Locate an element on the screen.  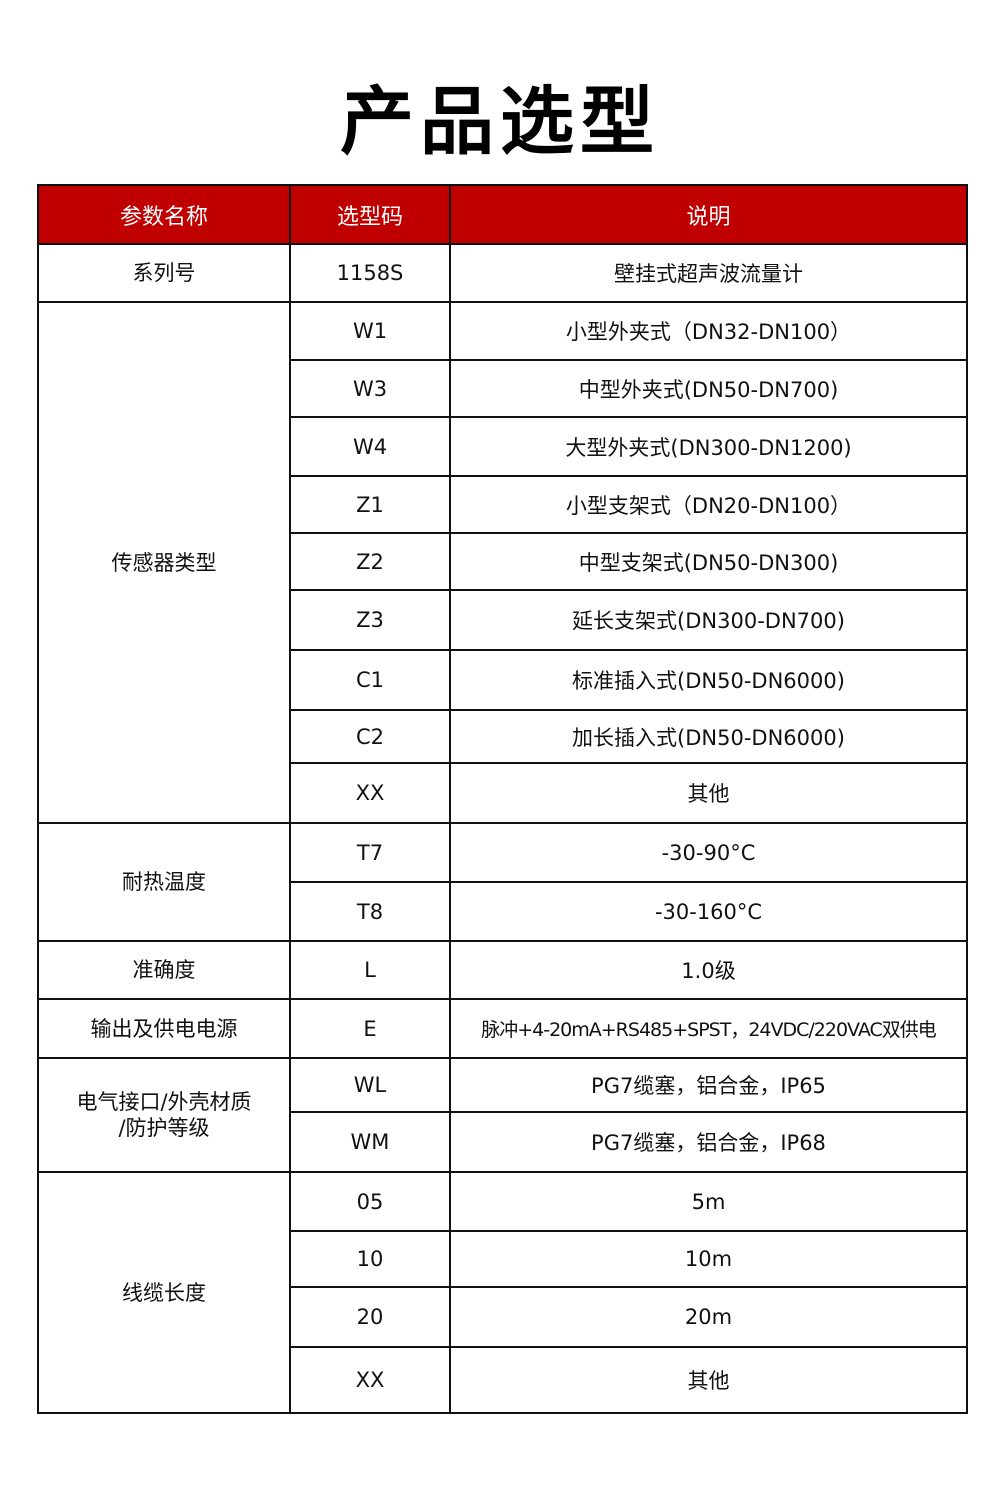
description-cell: 脉冲+4-20mA+RS485+SPST，24VDC/220VAC双供电 is located at coordinates (708, 1028).